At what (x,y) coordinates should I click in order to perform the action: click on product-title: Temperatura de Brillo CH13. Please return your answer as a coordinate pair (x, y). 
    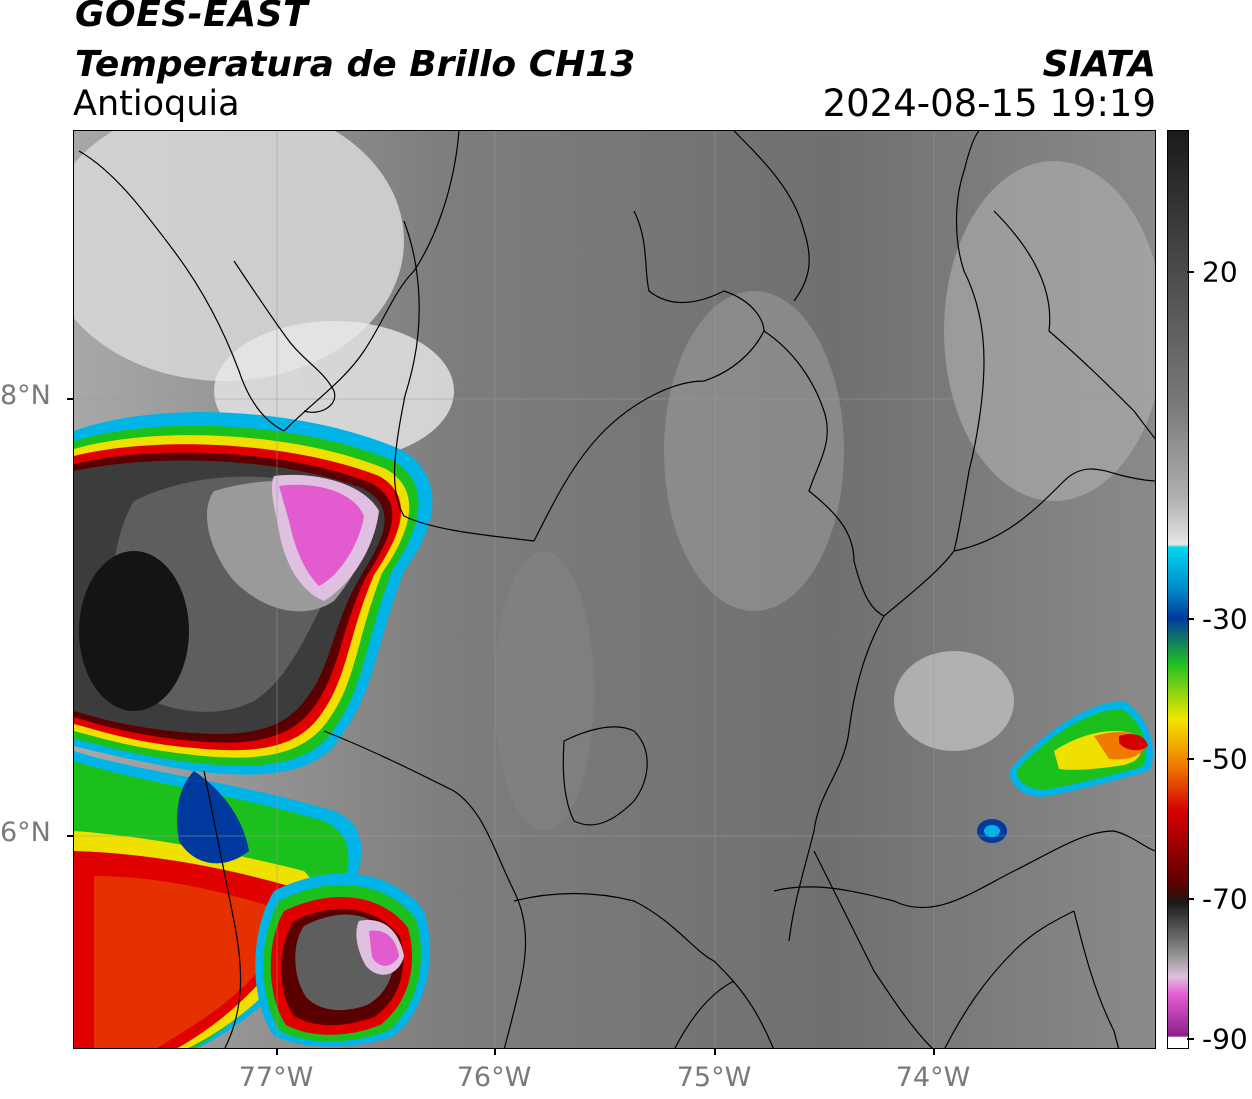
    Looking at the image, I should click on (355, 64).